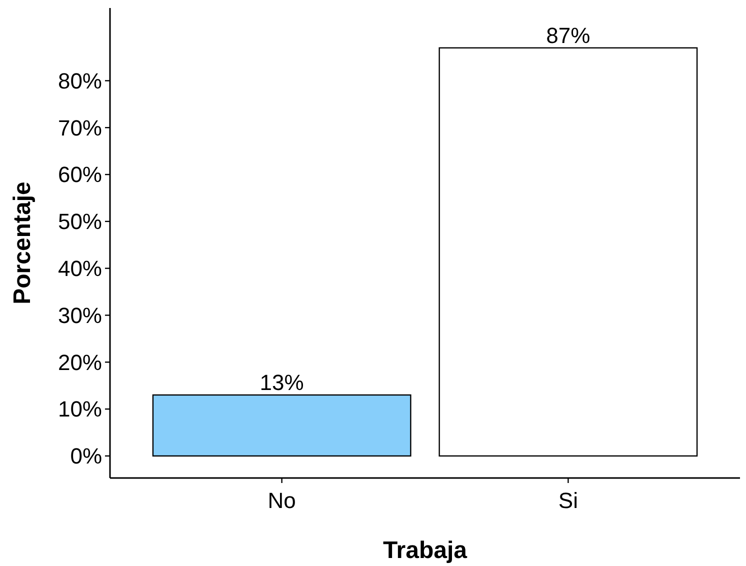  Describe the element at coordinates (80, 221) in the screenshot. I see `y-tick-label: 50%` at that location.